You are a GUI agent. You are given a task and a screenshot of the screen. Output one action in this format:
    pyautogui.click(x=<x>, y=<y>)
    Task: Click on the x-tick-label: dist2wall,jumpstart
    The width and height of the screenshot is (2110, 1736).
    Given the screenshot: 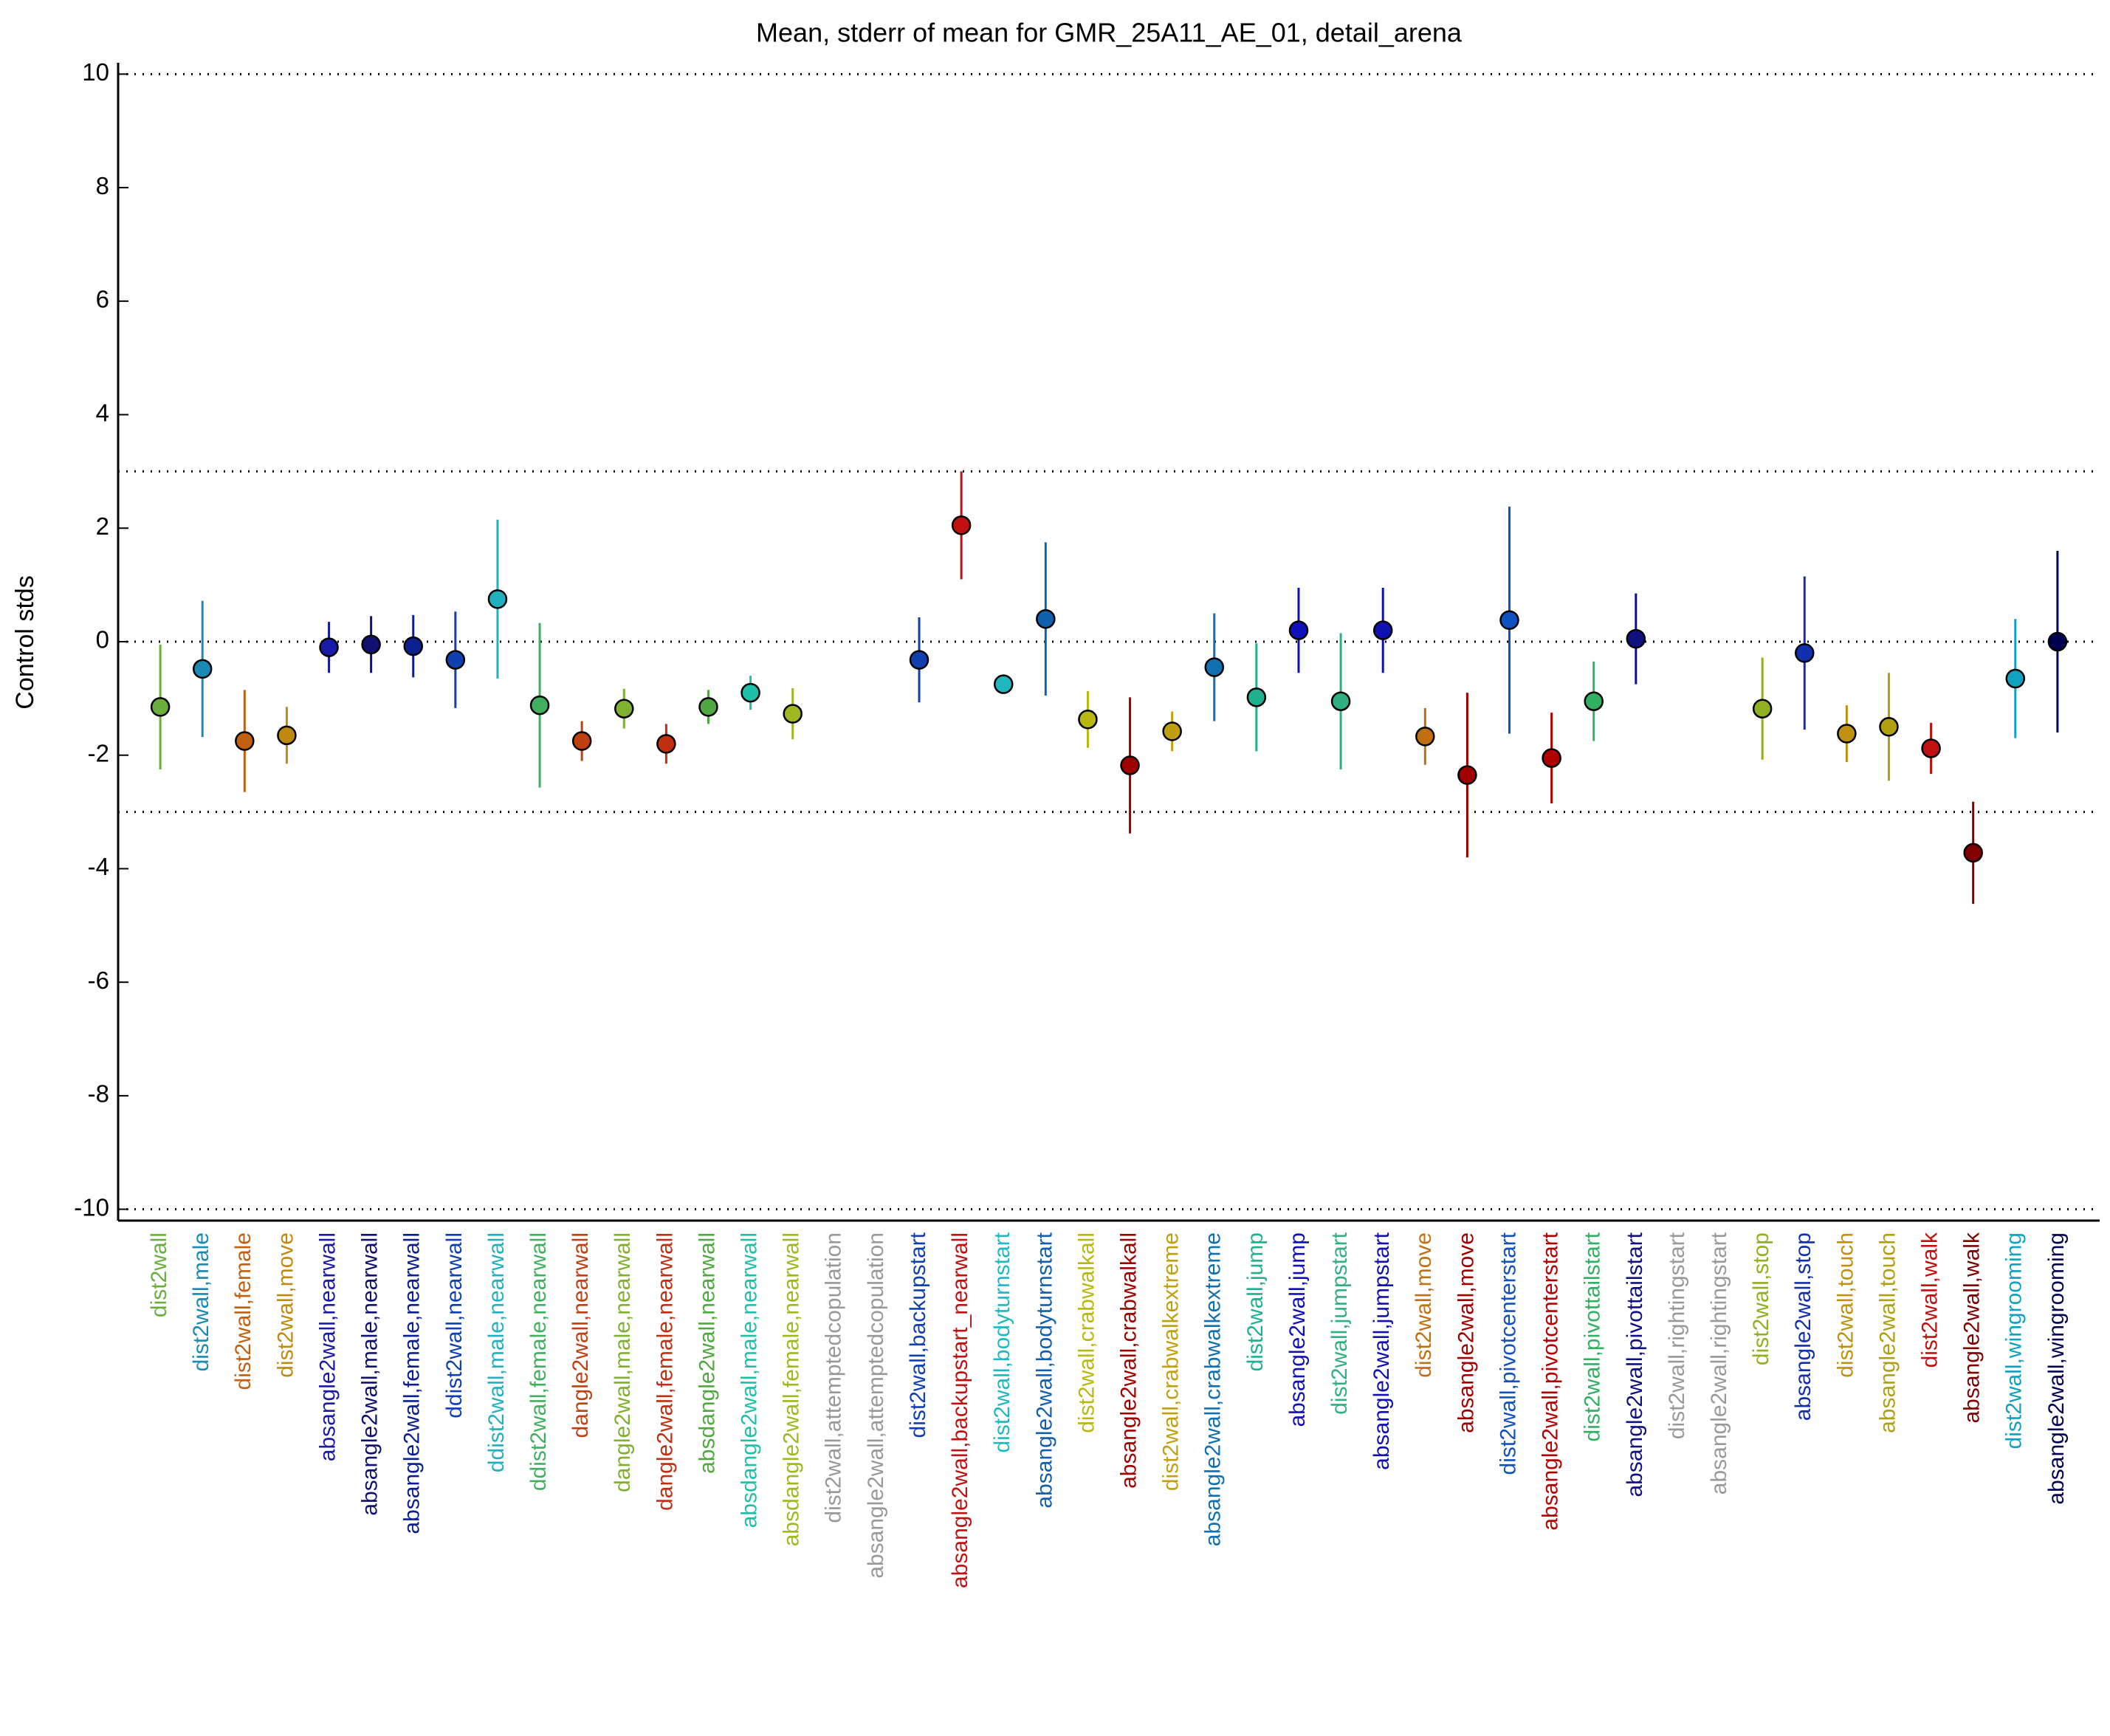 What is the action you would take?
    pyautogui.click(x=1339, y=1323)
    